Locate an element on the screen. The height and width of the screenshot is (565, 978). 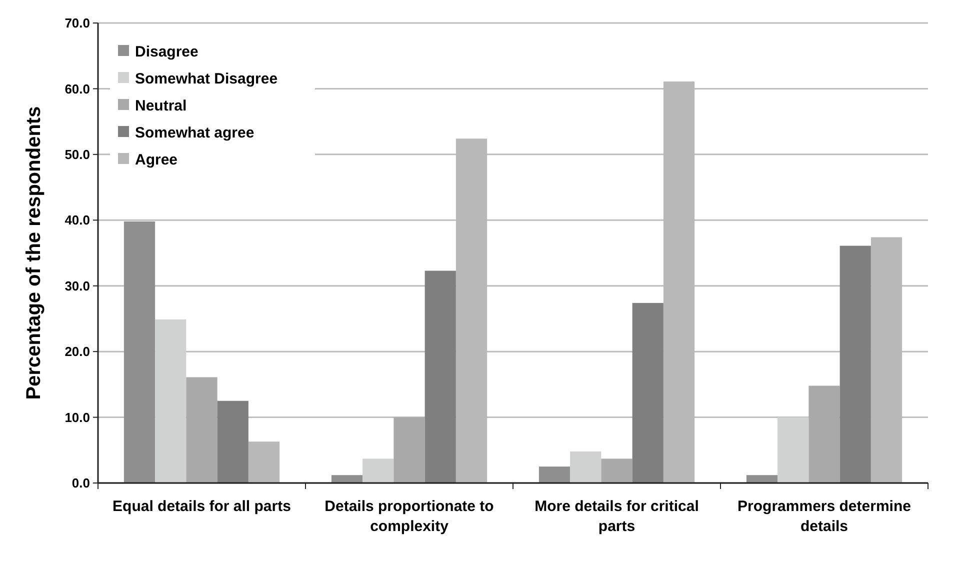
category-label: More details for critical is located at coordinates (616, 506).